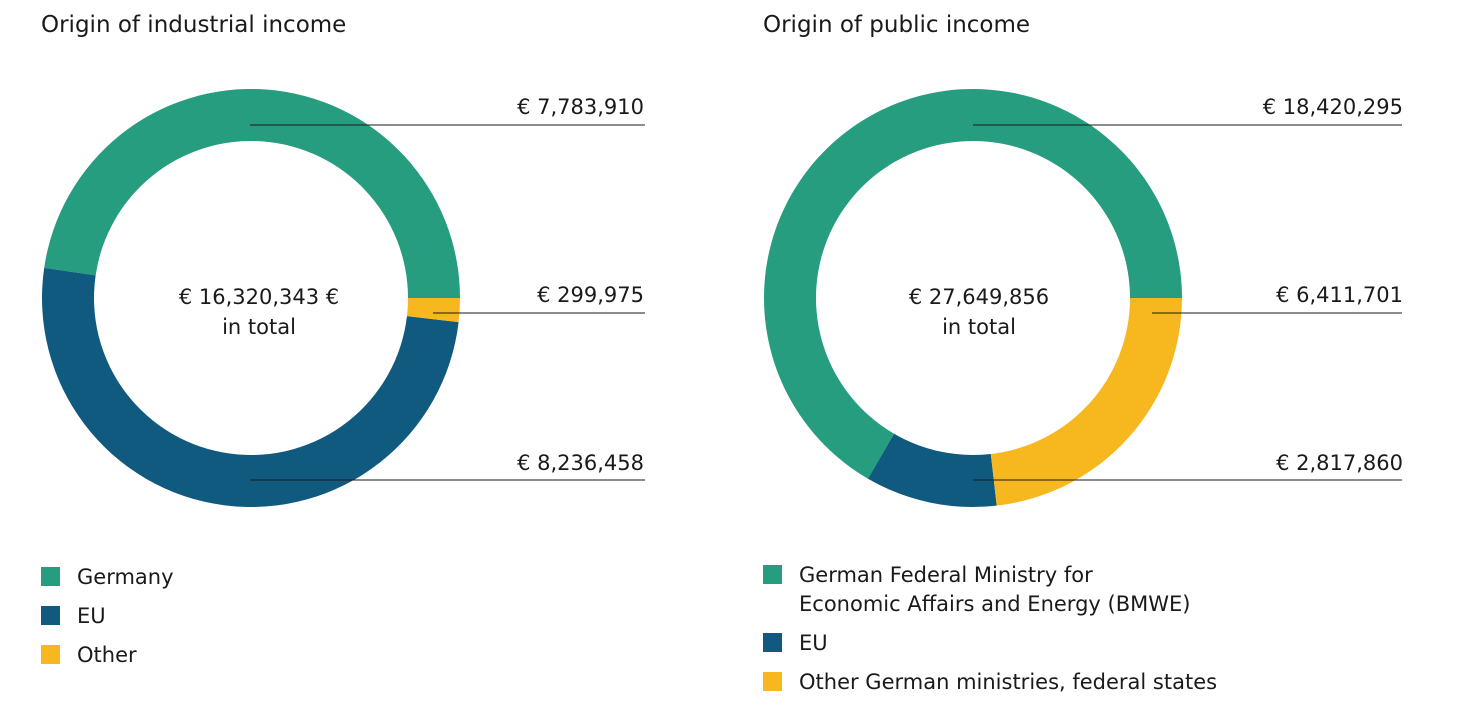 The width and height of the screenshot is (1459, 711). I want to click on donut-segment-germany, so click(252, 194).